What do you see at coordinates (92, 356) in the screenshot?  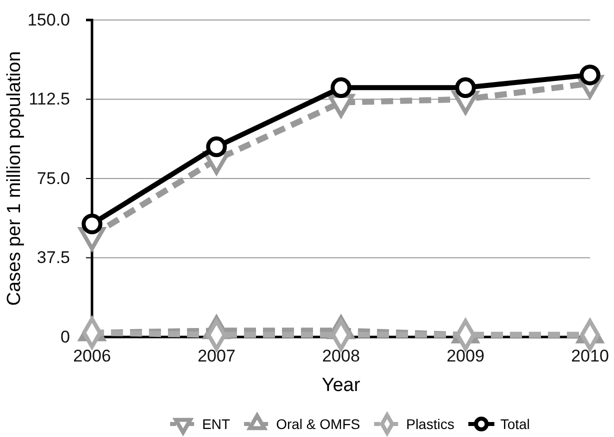 I see `x-tick-label: 2006` at bounding box center [92, 356].